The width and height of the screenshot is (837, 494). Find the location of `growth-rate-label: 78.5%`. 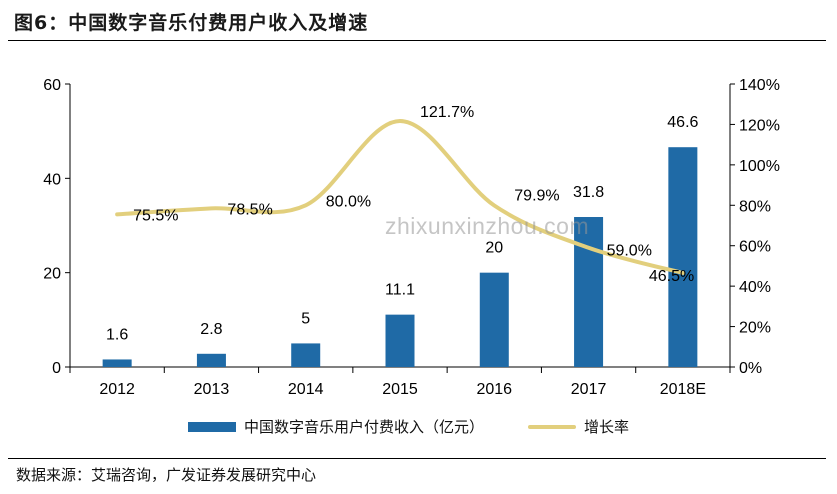

growth-rate-label: 78.5% is located at coordinates (249, 209).